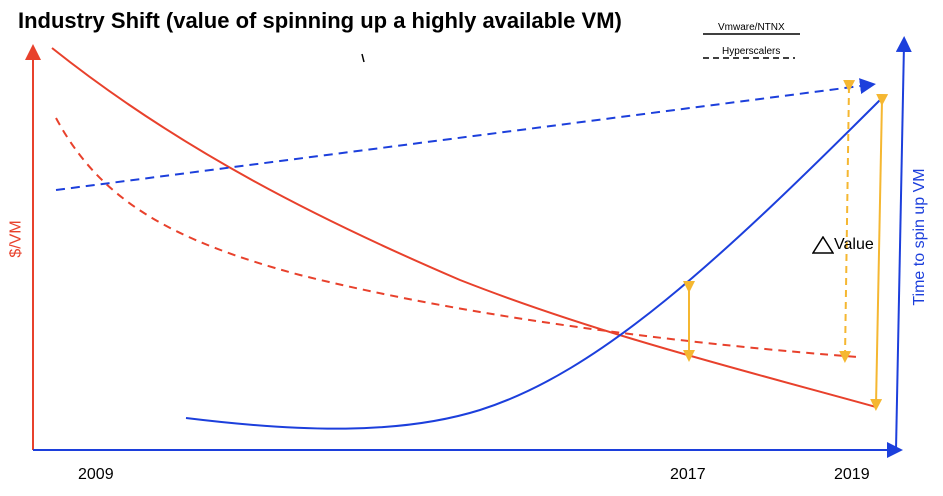  What do you see at coordinates (363, 58) in the screenshot?
I see `stray-mark` at bounding box center [363, 58].